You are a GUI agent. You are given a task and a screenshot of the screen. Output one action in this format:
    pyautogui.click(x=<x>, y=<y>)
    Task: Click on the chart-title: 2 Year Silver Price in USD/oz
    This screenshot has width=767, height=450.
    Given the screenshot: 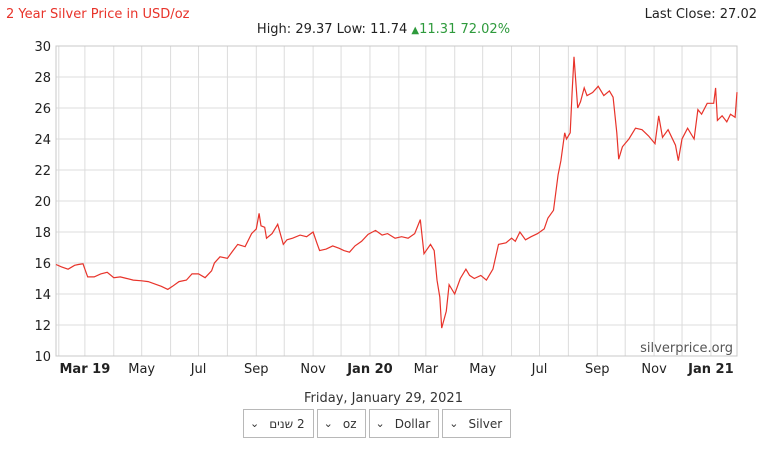 What is the action you would take?
    pyautogui.click(x=98, y=14)
    